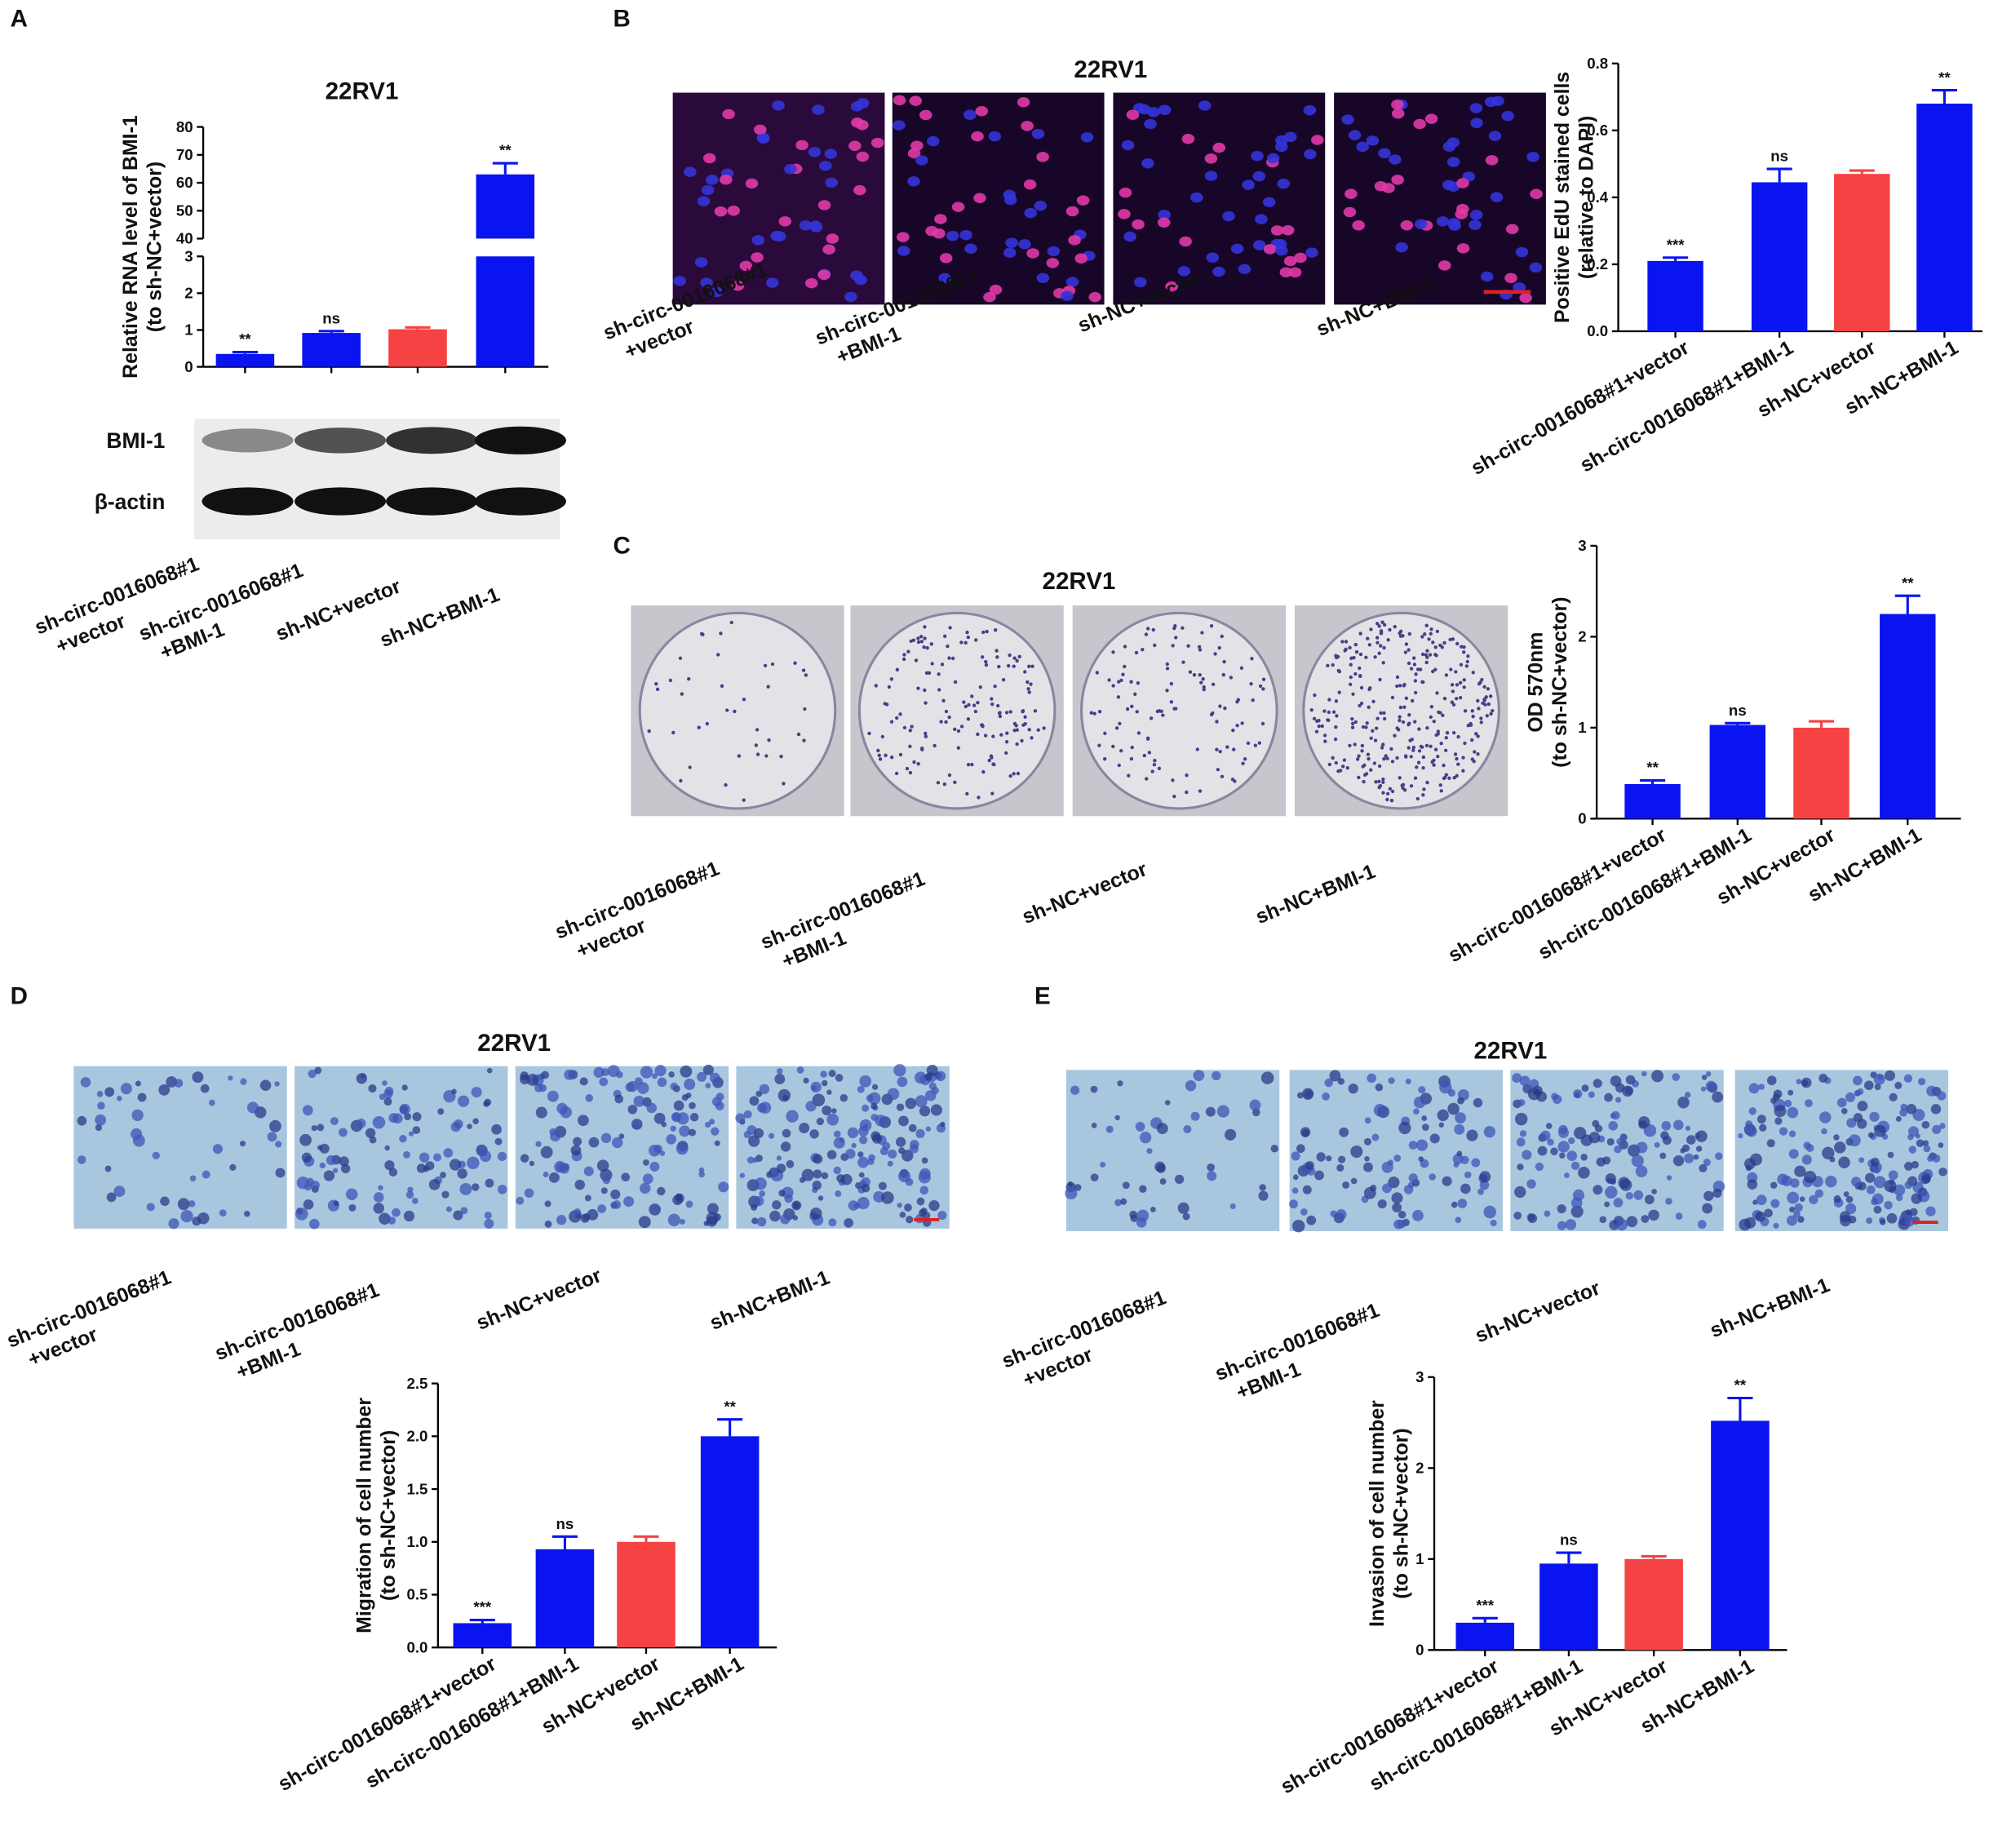 The image size is (1989, 1848). What do you see at coordinates (417, 348) in the screenshot?
I see `bar` at bounding box center [417, 348].